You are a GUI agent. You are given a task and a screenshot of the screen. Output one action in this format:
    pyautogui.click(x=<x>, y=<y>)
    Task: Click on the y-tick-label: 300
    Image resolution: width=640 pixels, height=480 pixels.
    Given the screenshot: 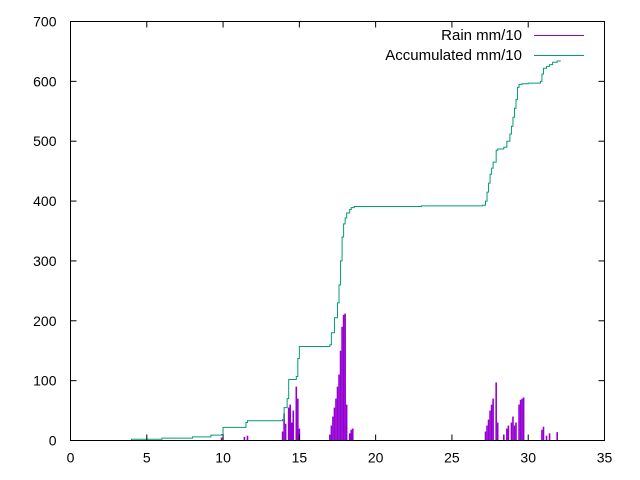 What is the action you would take?
    pyautogui.click(x=45, y=261)
    